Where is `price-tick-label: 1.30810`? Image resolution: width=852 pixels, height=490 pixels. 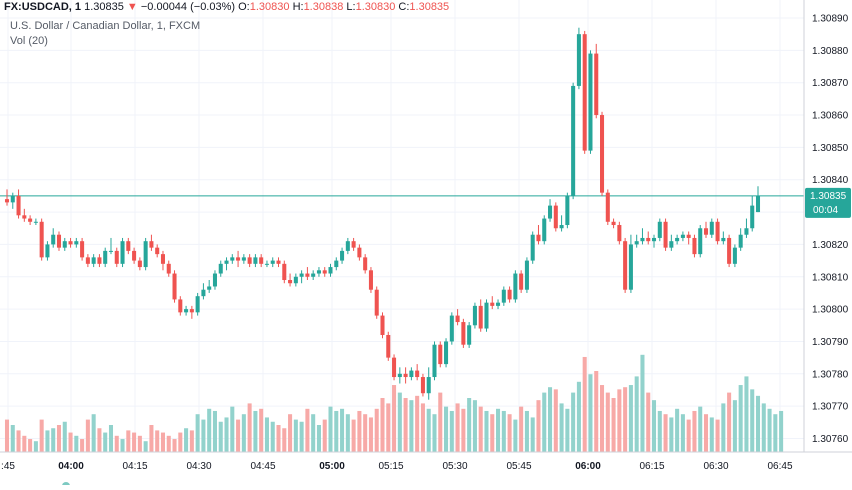
price-tick-label: 1.30810 is located at coordinates (830, 277).